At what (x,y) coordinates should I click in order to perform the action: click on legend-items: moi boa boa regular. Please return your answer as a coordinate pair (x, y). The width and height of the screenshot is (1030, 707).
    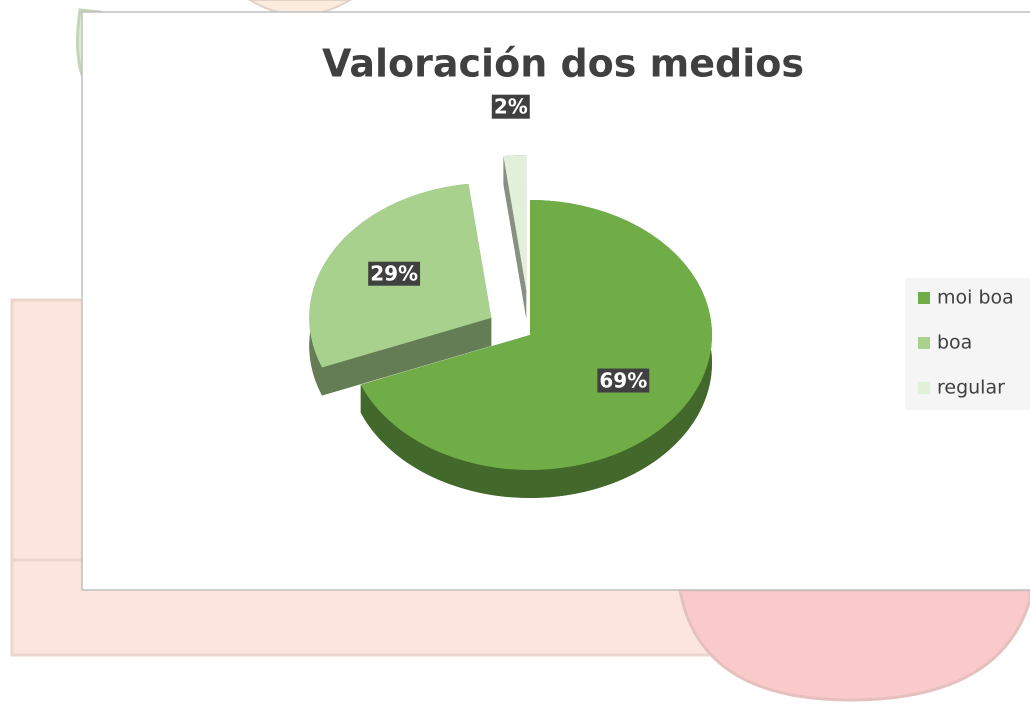
    Looking at the image, I should click on (966, 343).